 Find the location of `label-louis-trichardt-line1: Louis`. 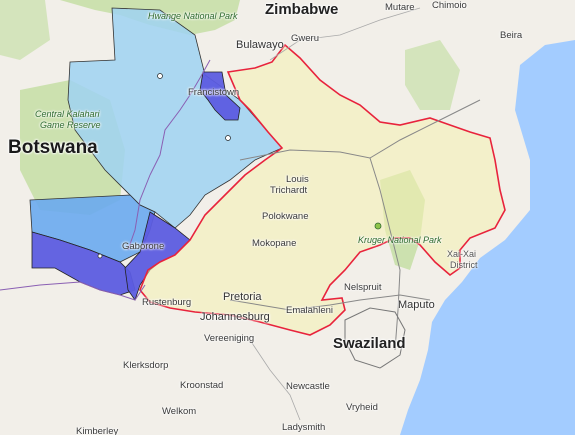

label-louis-trichardt-line1: Louis is located at coordinates (297, 179).